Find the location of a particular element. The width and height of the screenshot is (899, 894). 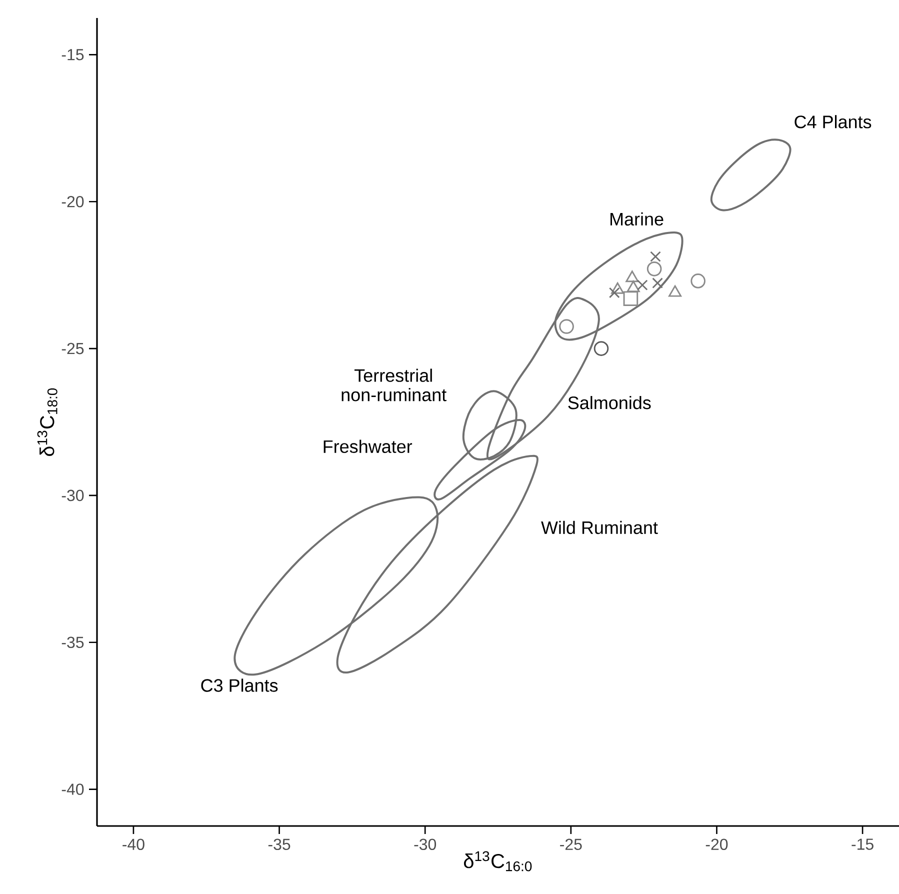

annotation: C3 Plants is located at coordinates (239, 685).